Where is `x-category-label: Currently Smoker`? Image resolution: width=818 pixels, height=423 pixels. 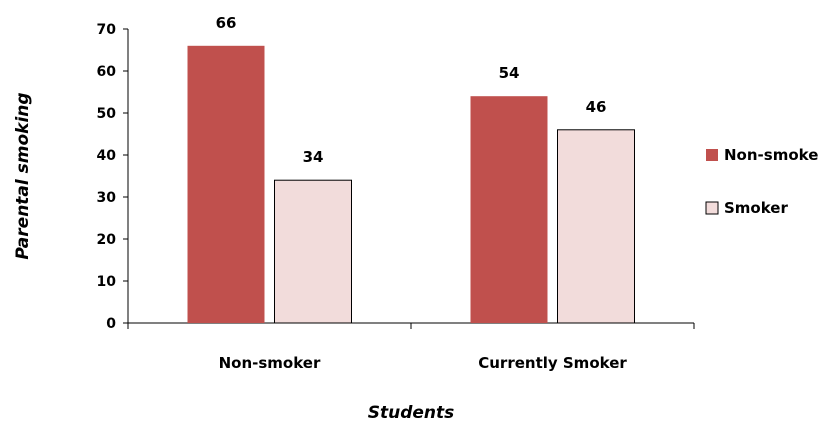 x-category-label: Currently Smoker is located at coordinates (552, 363).